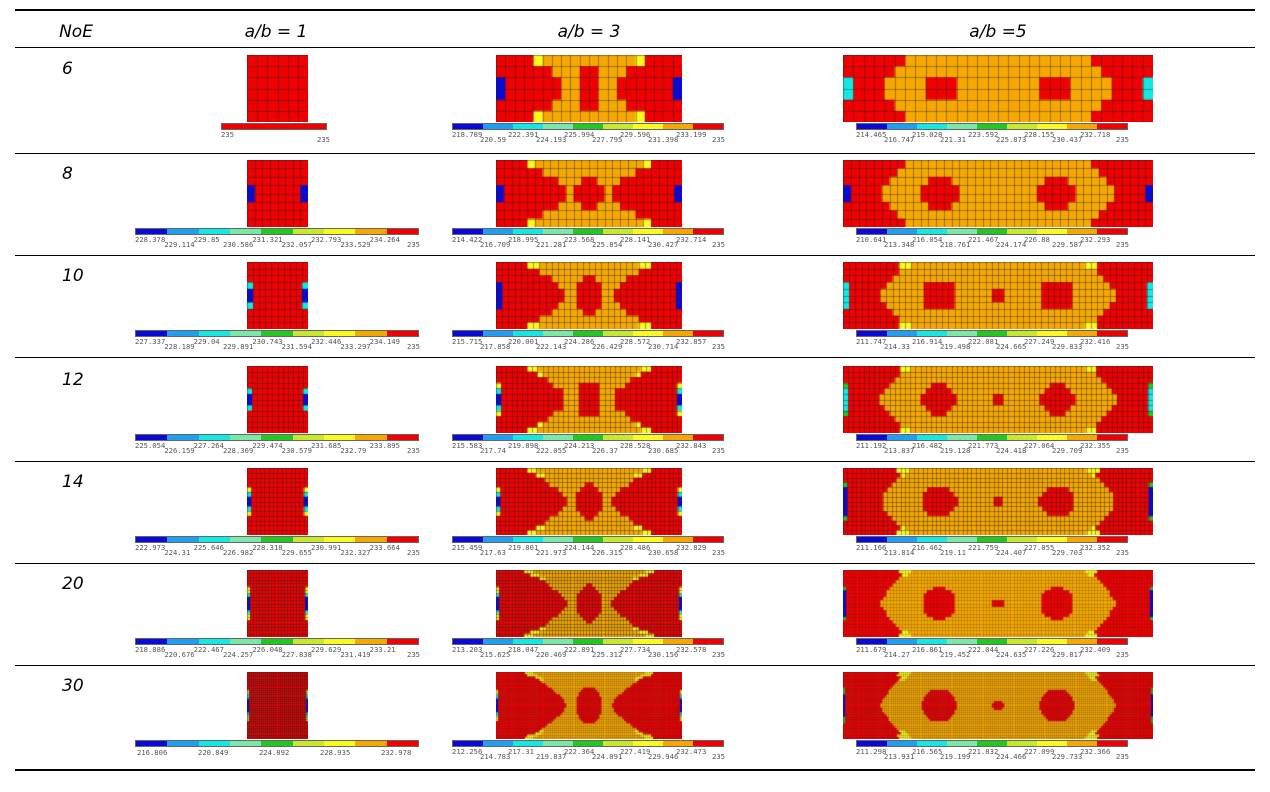 The image size is (1270, 792). I want to click on legend-tick-label: 226.982, so click(238, 552).